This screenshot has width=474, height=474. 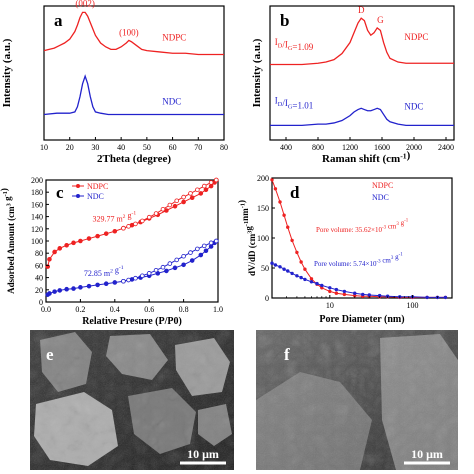 What do you see at coordinates (198, 147) in the screenshot?
I see `x-tick-label: 70` at bounding box center [198, 147].